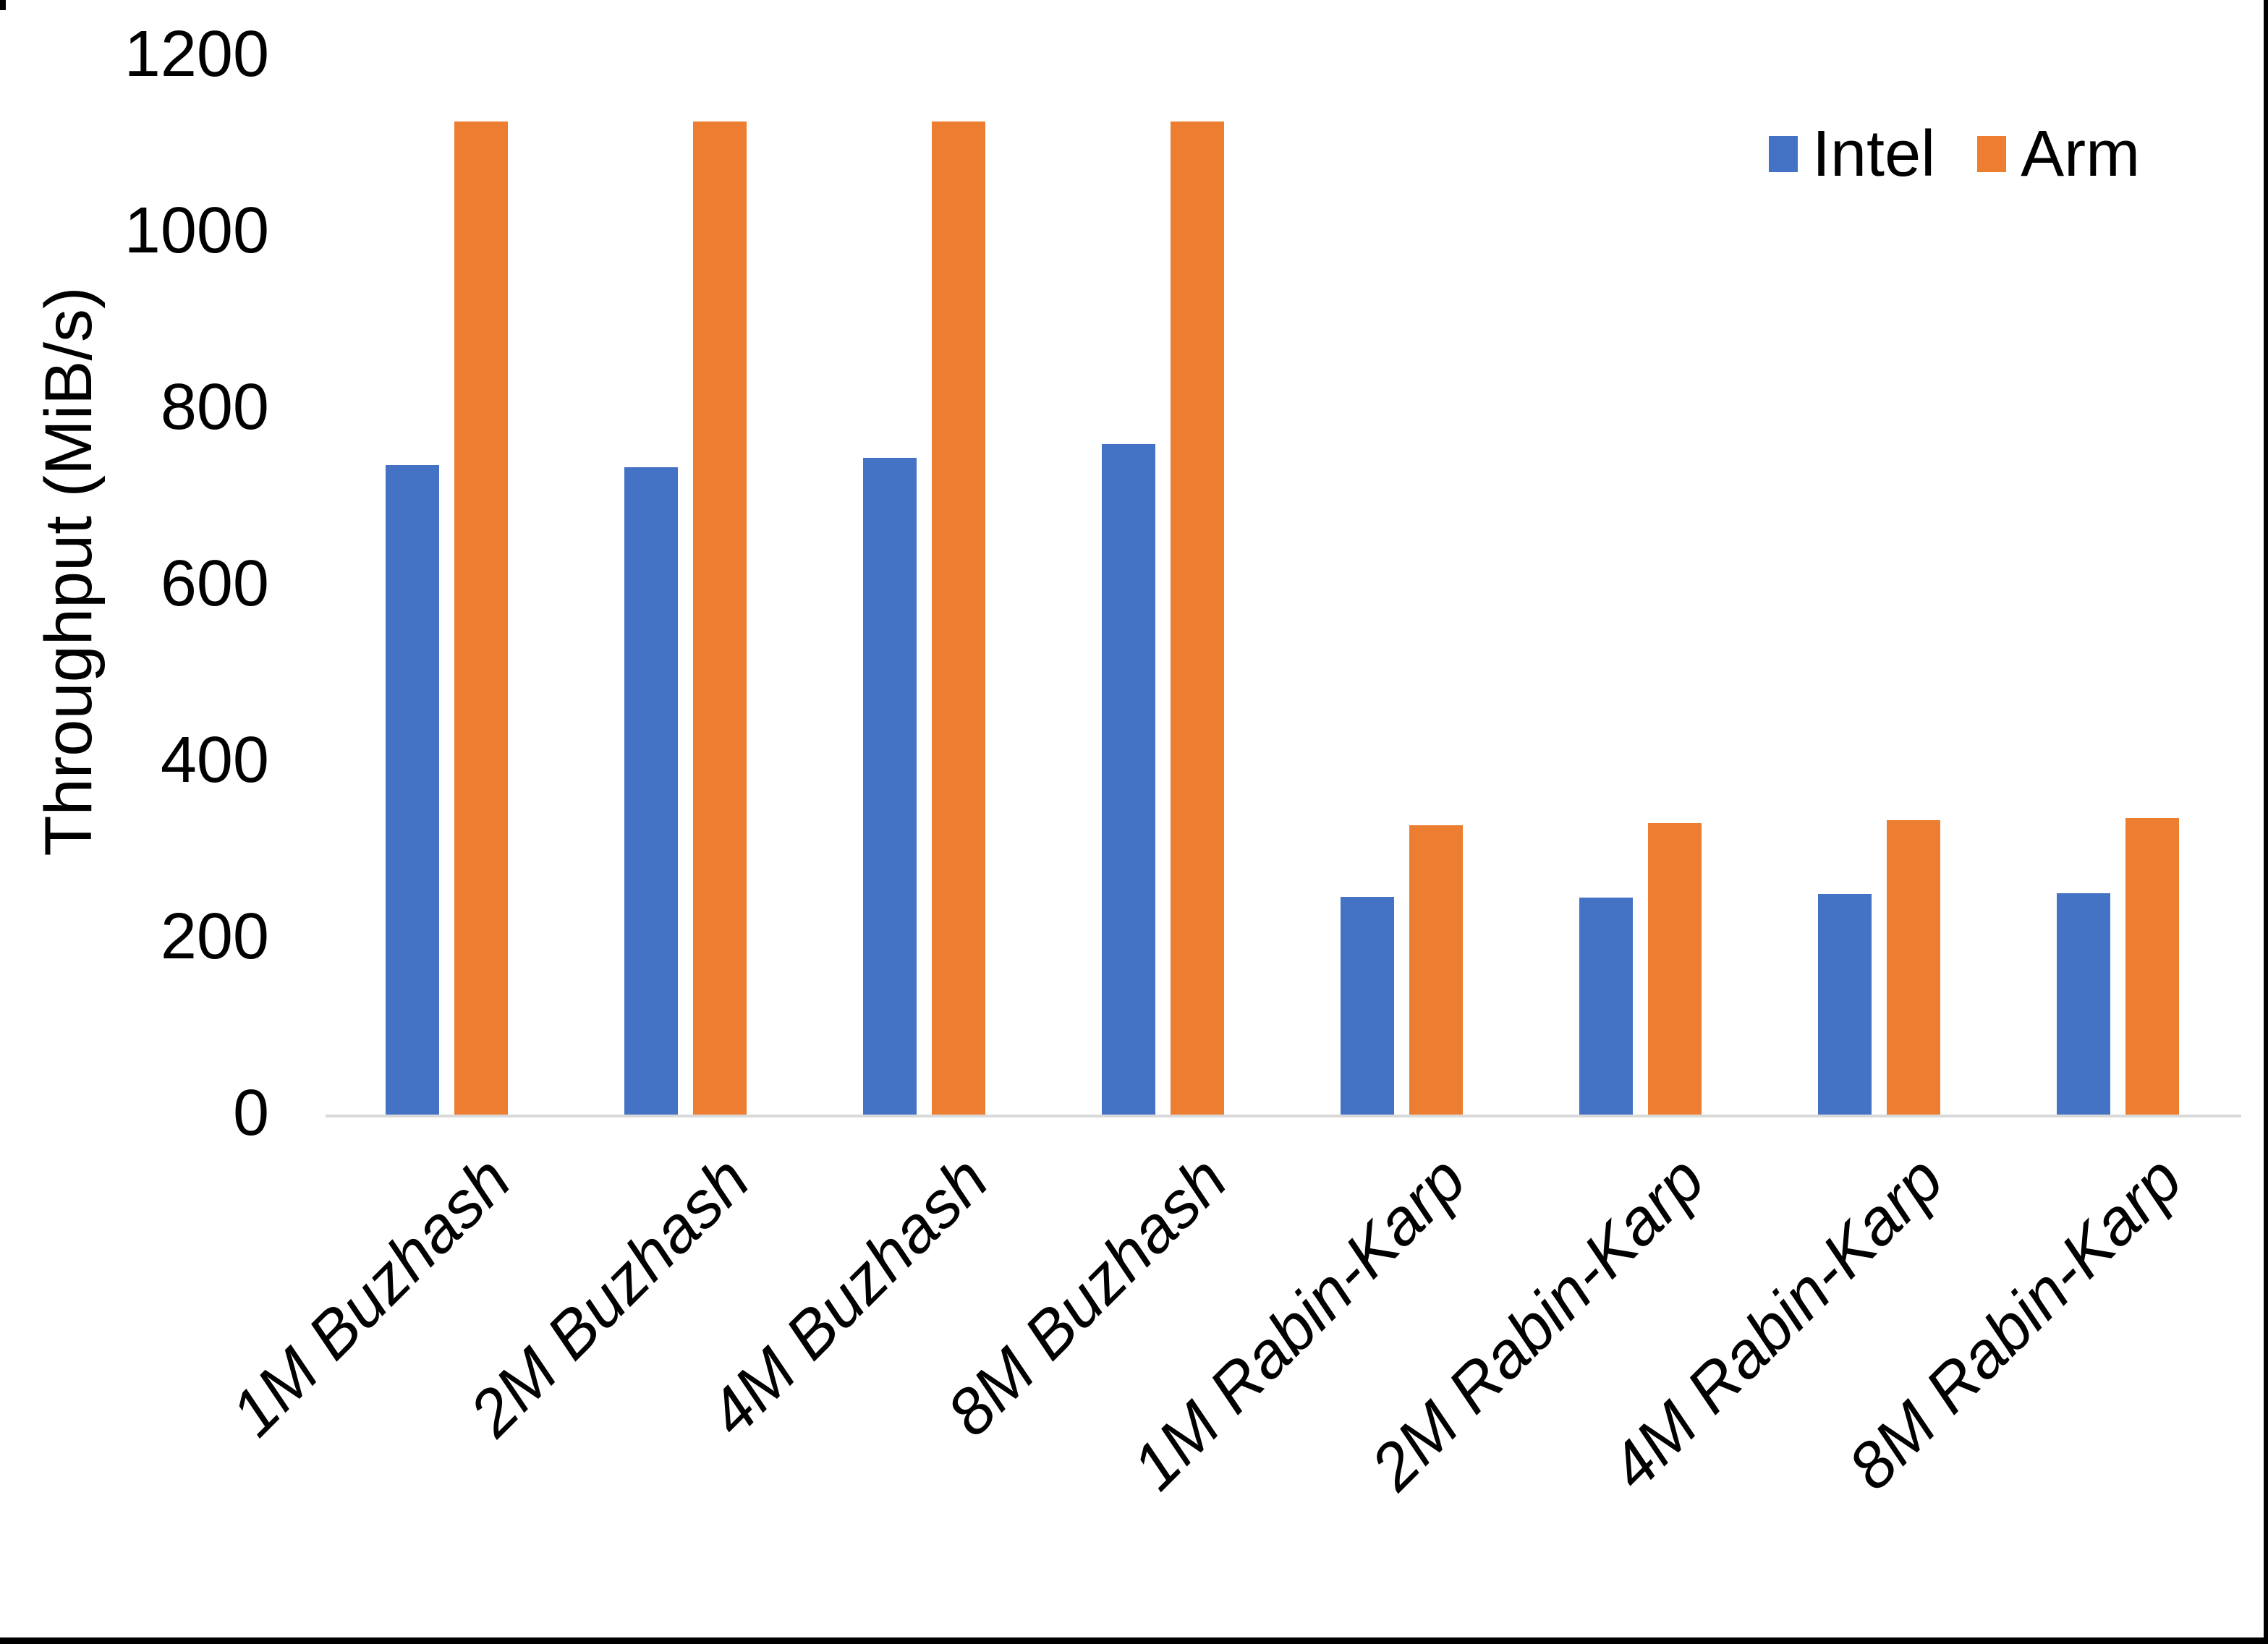  Describe the element at coordinates (1537, 1323) in the screenshot. I see `x-category-label-2m-rabin-karp: 2M Rabin-Karp` at that location.